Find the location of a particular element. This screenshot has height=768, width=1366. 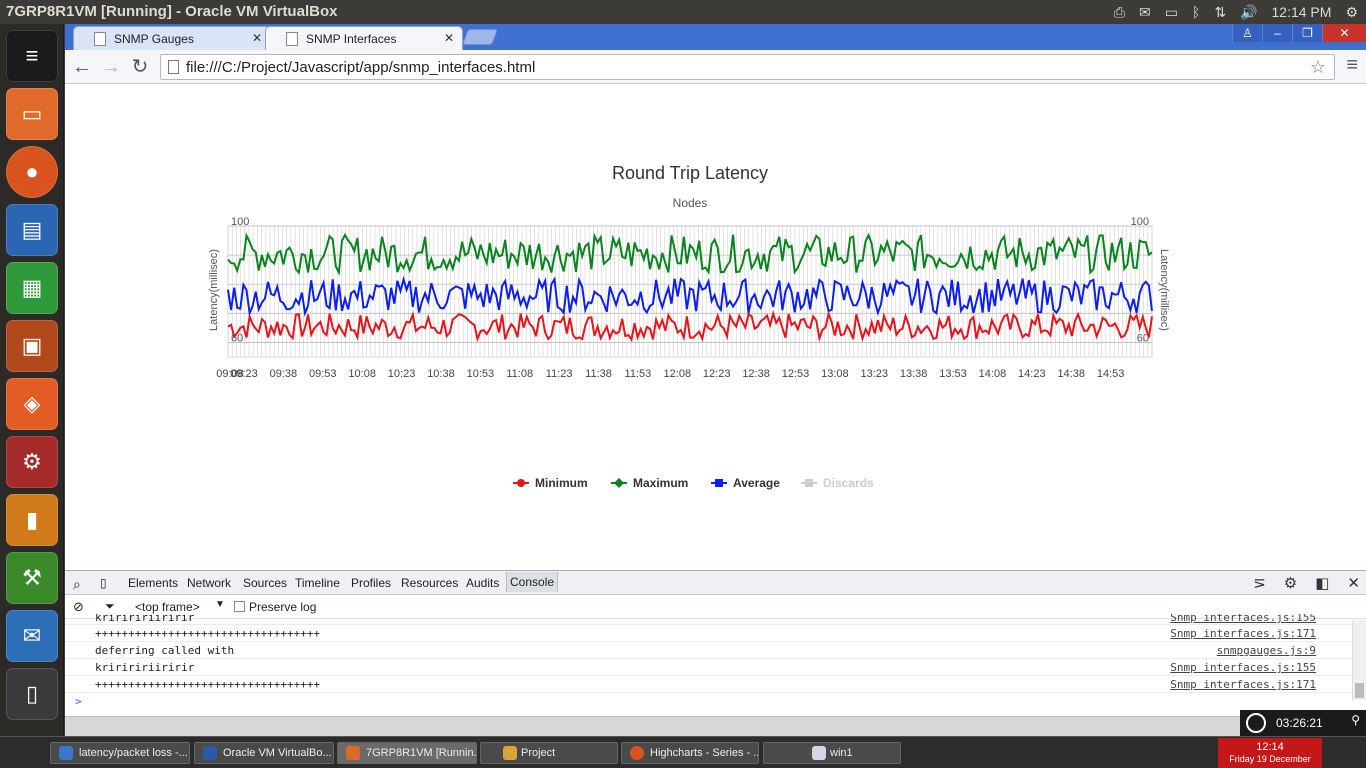

filter-icon: ⏷ is located at coordinates (110, 606).